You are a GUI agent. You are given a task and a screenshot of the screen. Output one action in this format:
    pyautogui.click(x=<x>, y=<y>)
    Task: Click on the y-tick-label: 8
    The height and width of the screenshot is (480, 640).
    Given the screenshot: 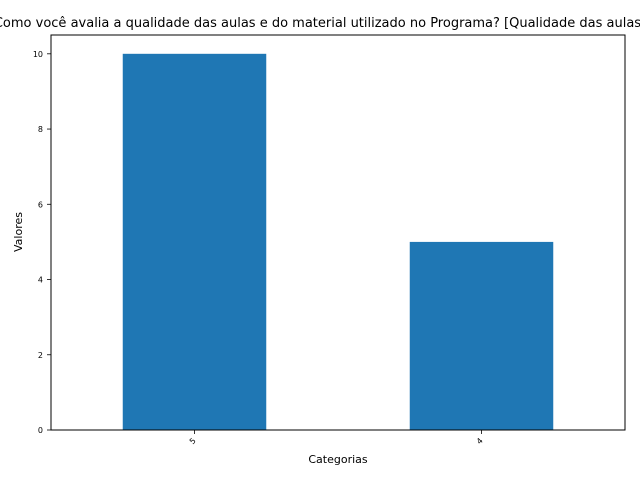 What is the action you would take?
    pyautogui.click(x=40, y=129)
    